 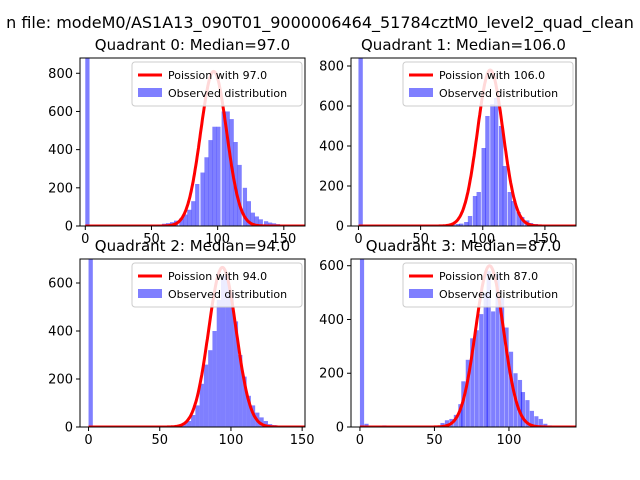 I want to click on legend: Poission with 106.0 Observed distribution, so click(x=488, y=84).